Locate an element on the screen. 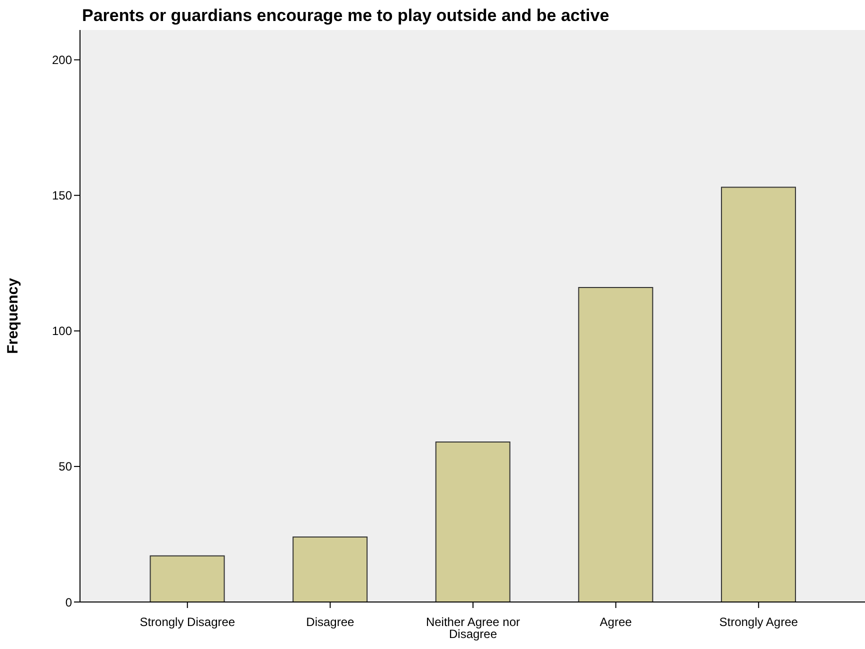 The width and height of the screenshot is (865, 649). x-tick-label: Agree is located at coordinates (616, 622).